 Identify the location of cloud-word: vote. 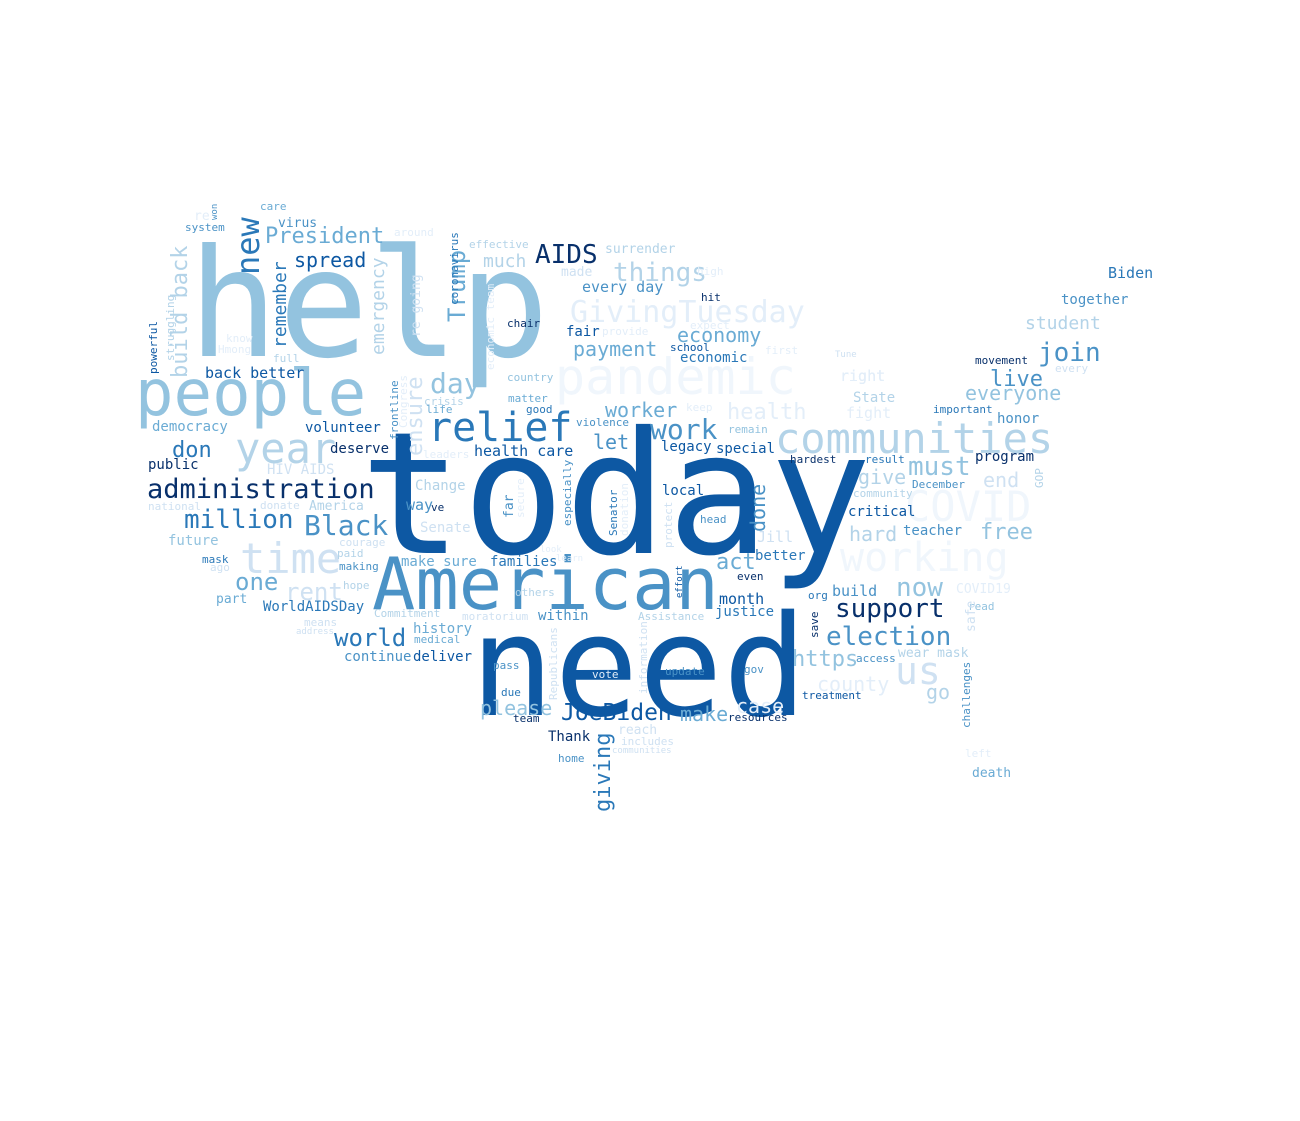
(605, 674).